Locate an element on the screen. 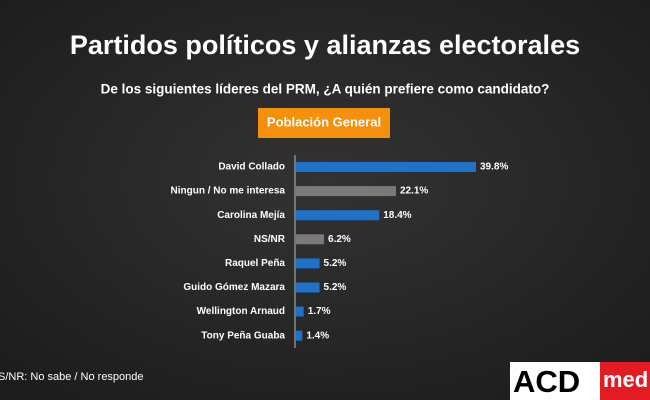 This screenshot has height=400, width=650. logo-box-red is located at coordinates (625, 381).